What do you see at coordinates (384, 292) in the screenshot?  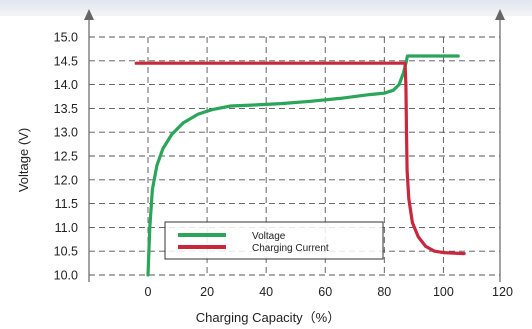 I see `x-tick-label: 80` at bounding box center [384, 292].